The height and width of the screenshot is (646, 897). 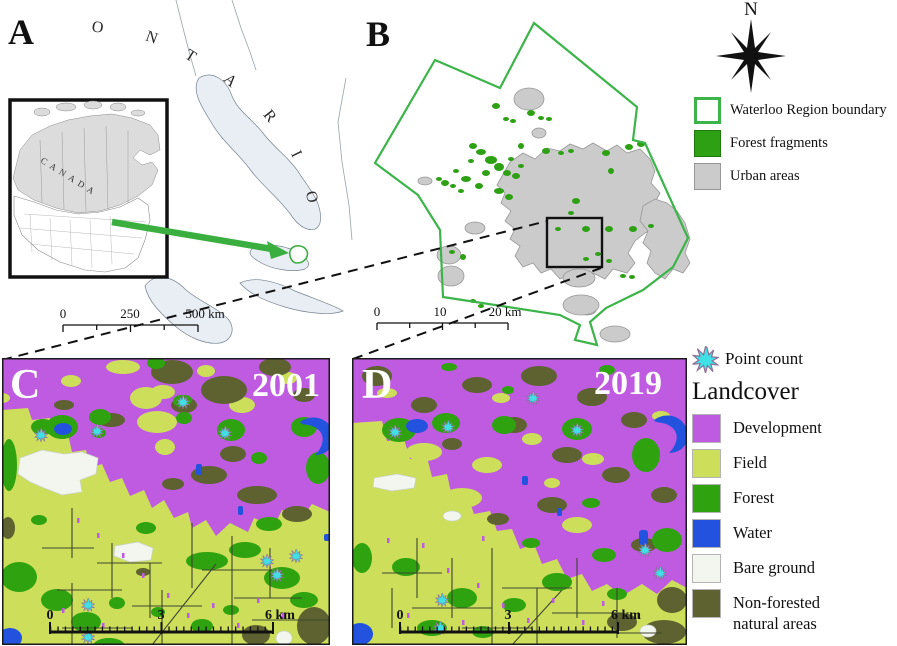 What do you see at coordinates (707, 176) in the screenshot?
I see `urban-swatch` at bounding box center [707, 176].